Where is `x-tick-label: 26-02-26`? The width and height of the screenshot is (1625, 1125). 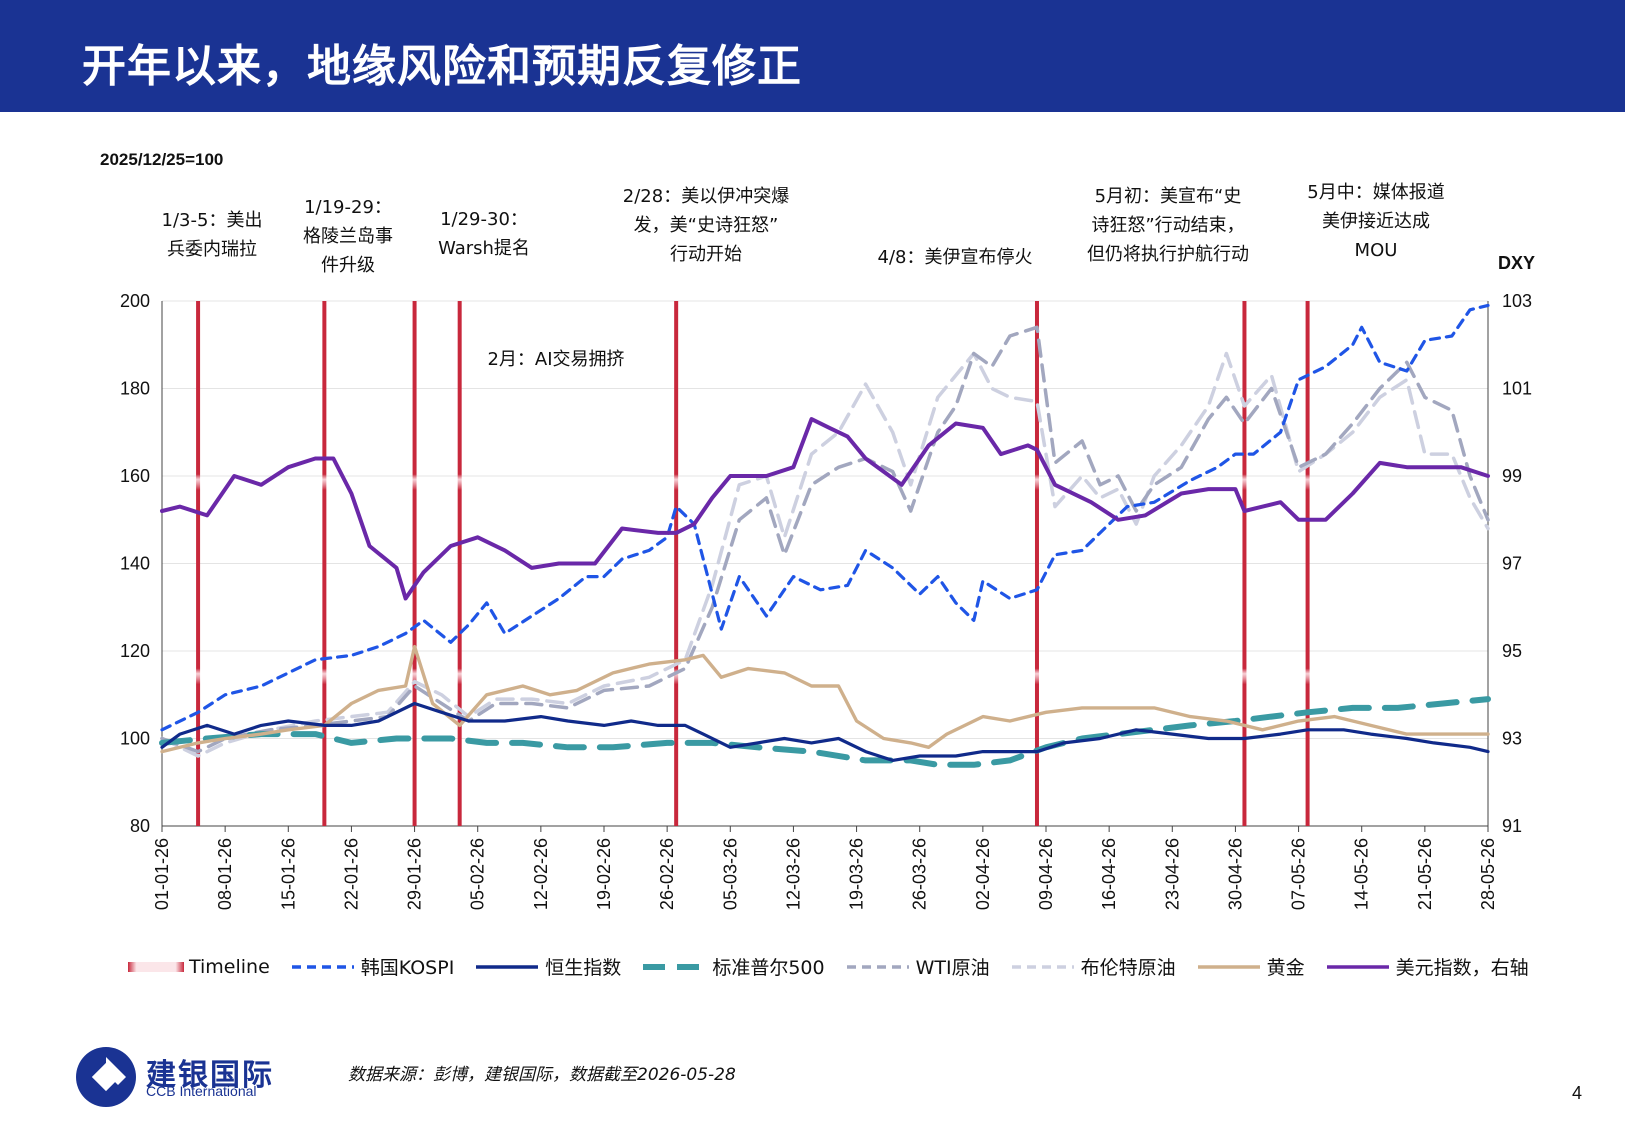 x-tick-label: 26-02-26 is located at coordinates (667, 874).